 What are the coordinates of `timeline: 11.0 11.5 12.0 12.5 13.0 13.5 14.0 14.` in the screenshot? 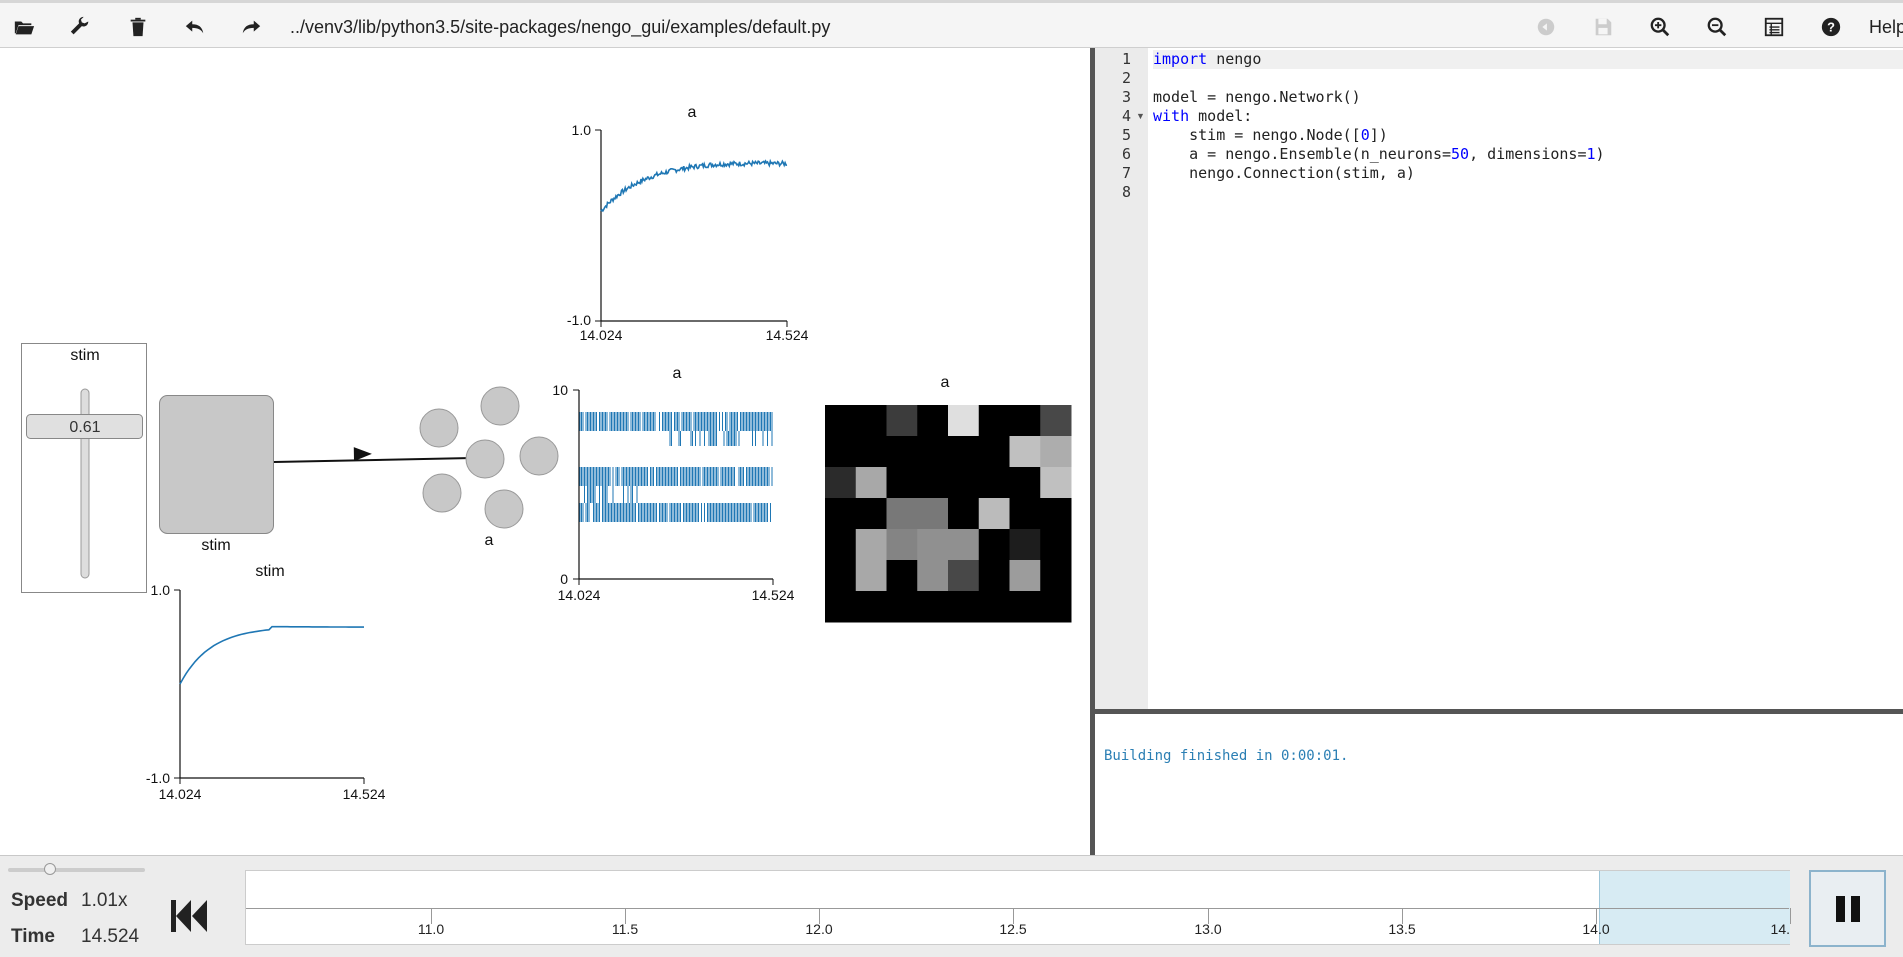 It's located at (1018, 907).